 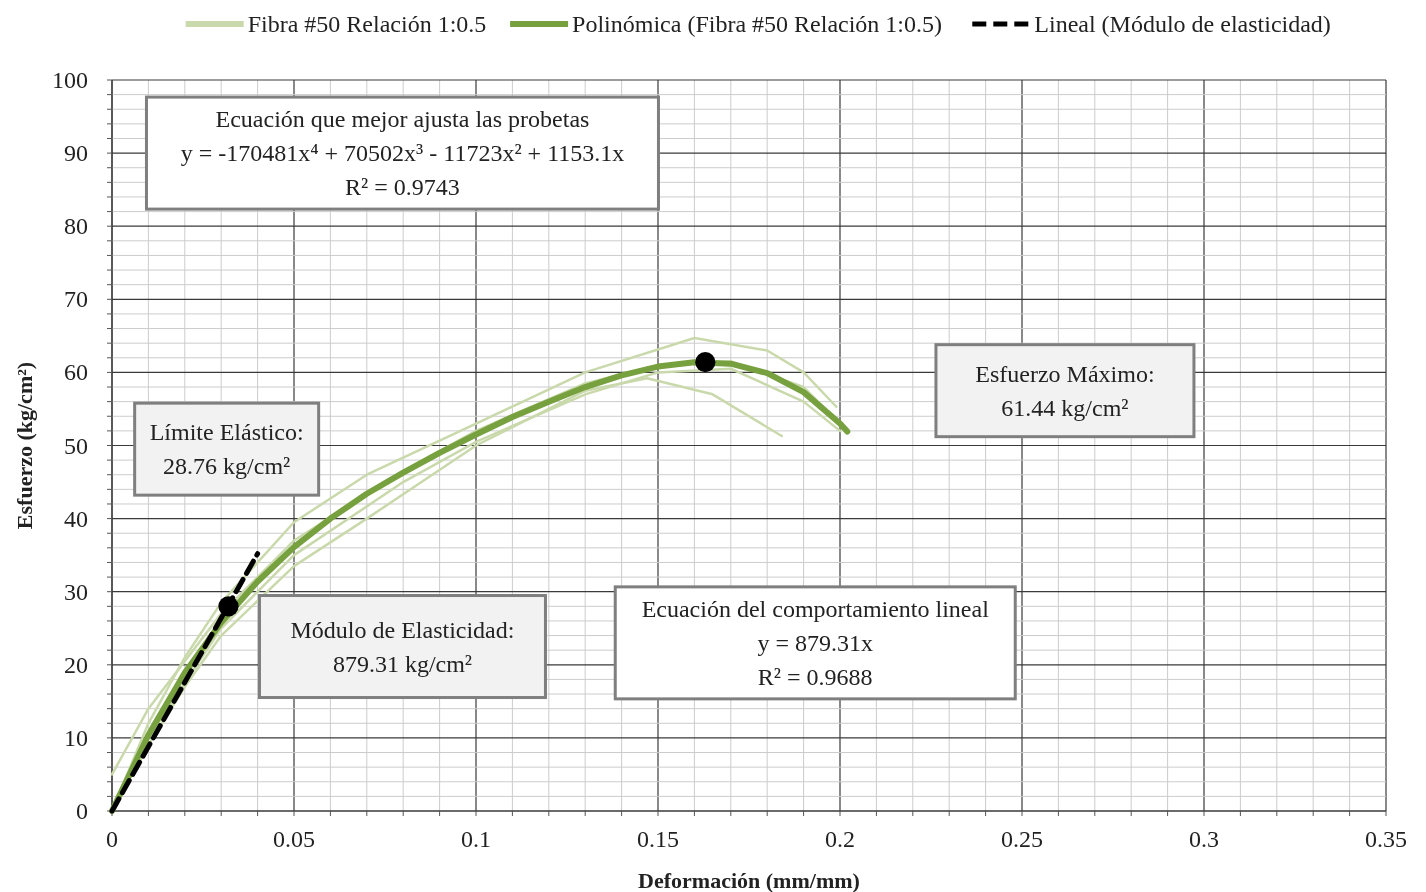 What do you see at coordinates (757, 24) in the screenshot?
I see `legend-label: Polinómica (Fibra #50 Relación 1:0.5)` at bounding box center [757, 24].